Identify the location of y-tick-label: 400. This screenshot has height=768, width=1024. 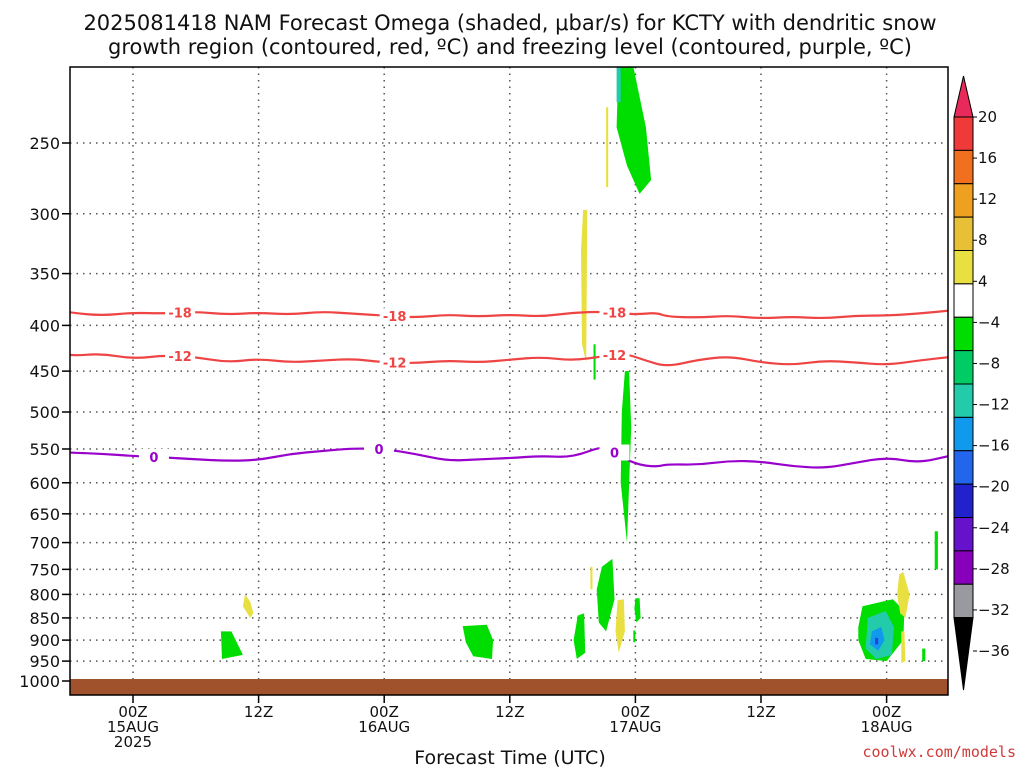
(44, 325).